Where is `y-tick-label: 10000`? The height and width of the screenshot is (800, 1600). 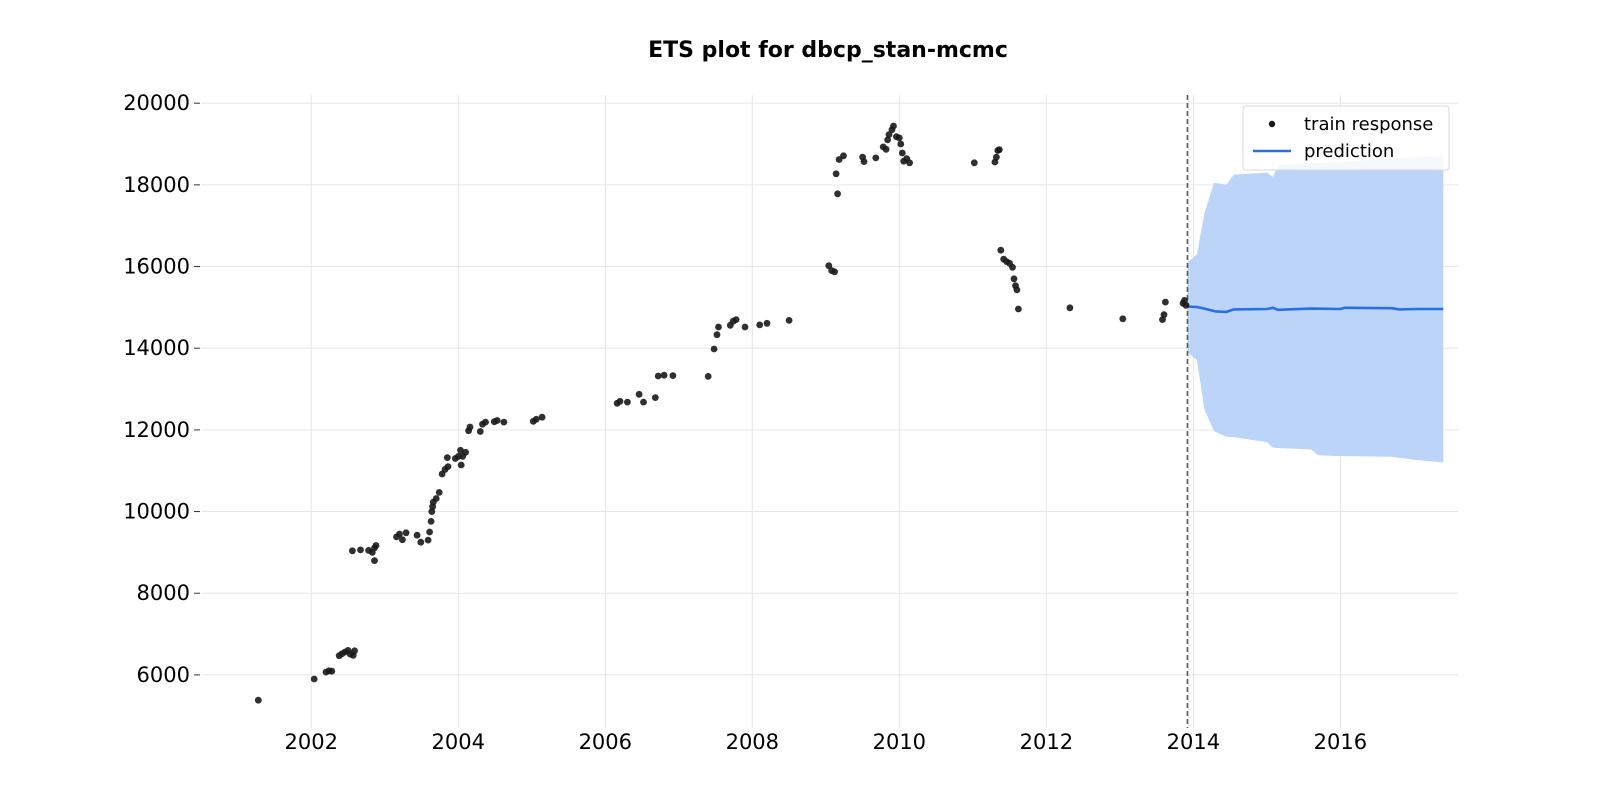
y-tick-label: 10000 is located at coordinates (156, 512).